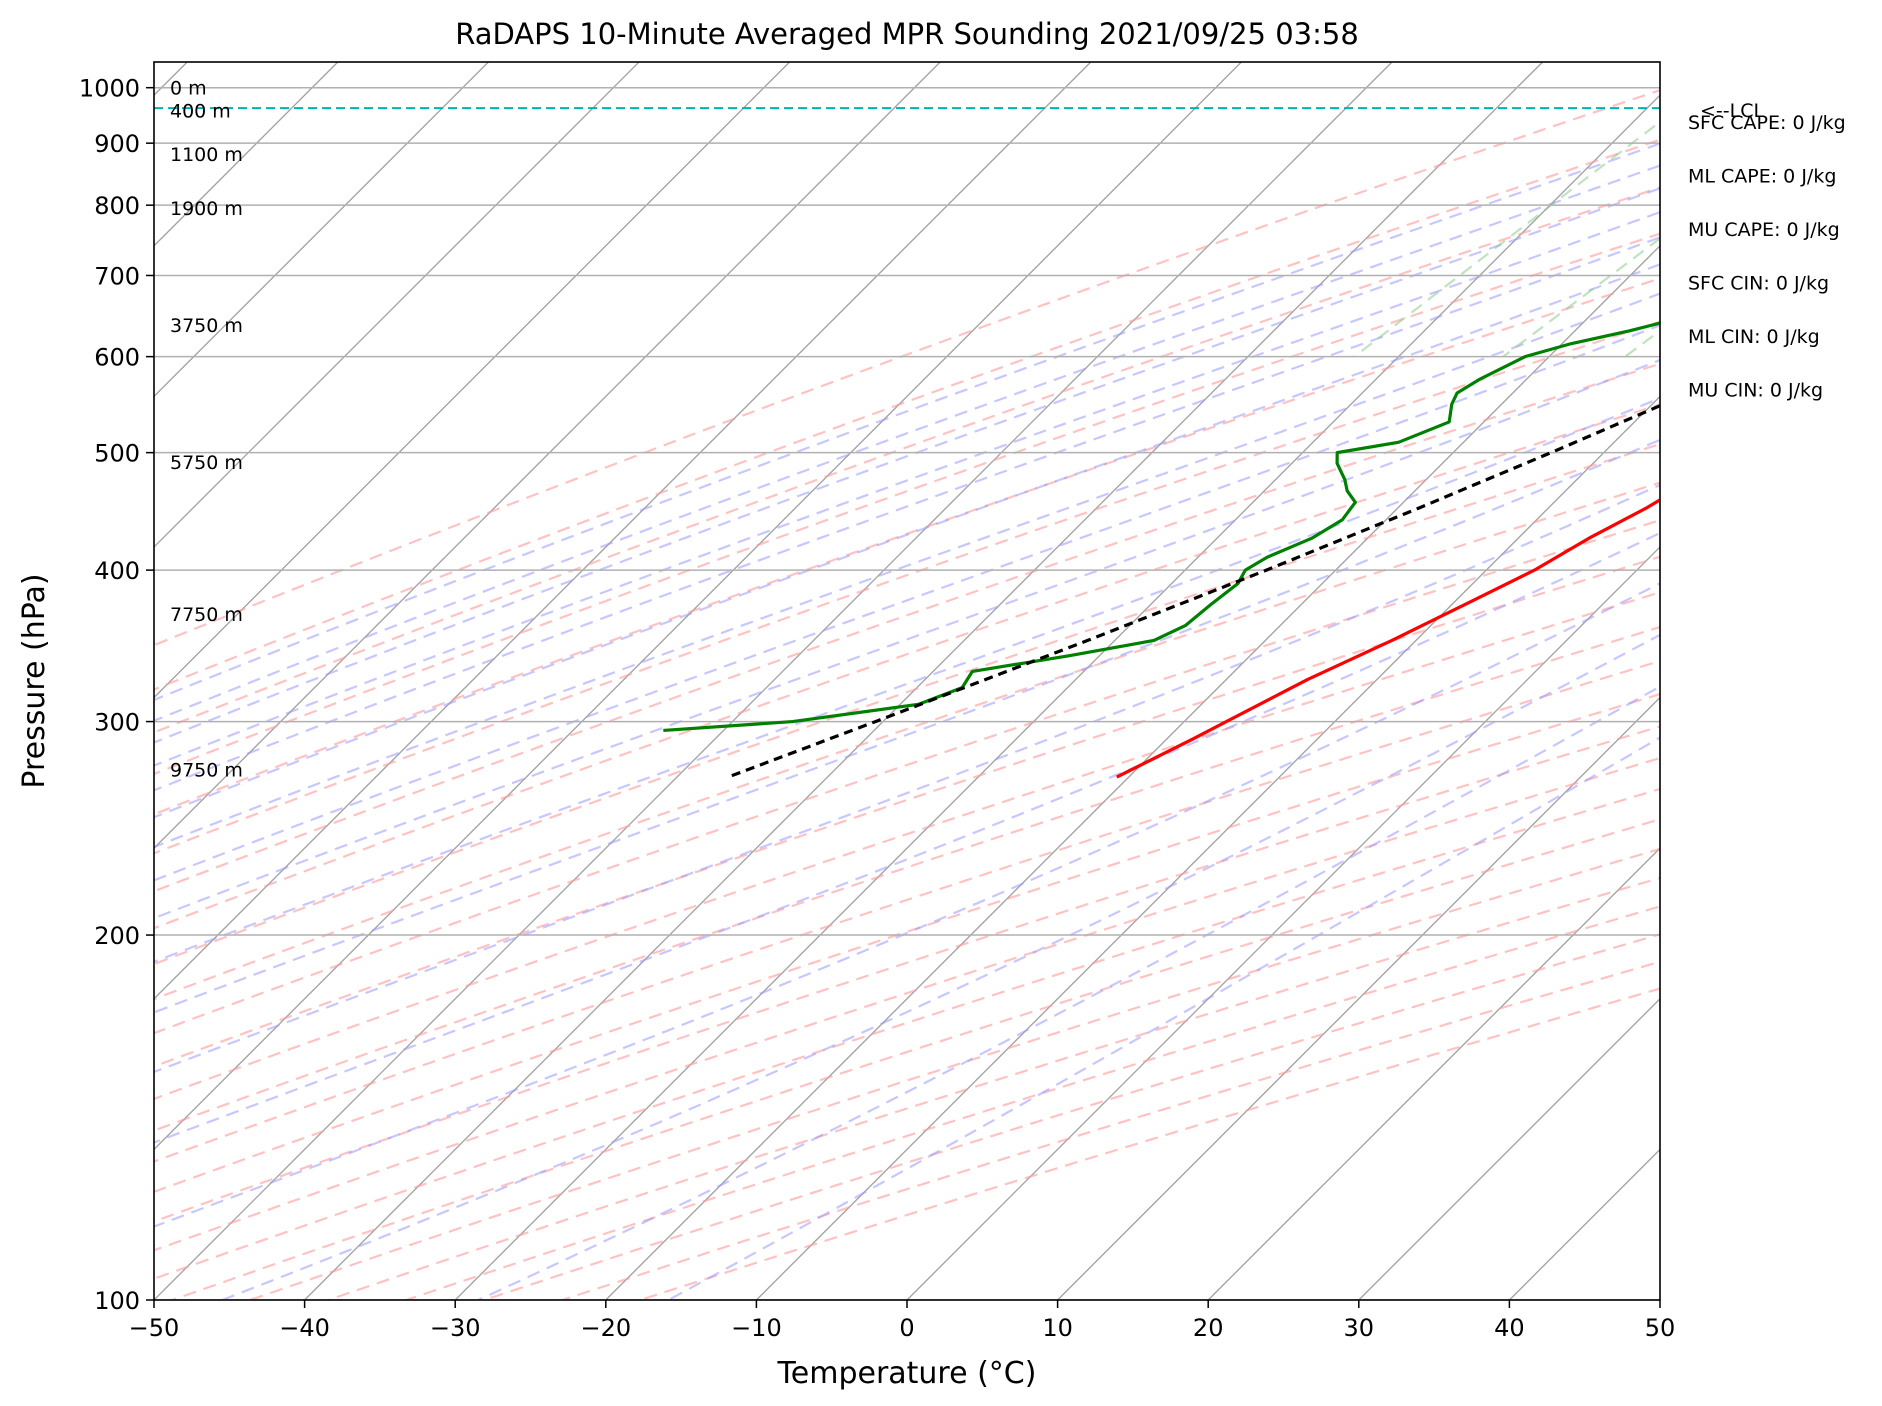 The height and width of the screenshot is (1406, 1882). What do you see at coordinates (206, 209) in the screenshot?
I see `height-label: 1900 m` at bounding box center [206, 209].